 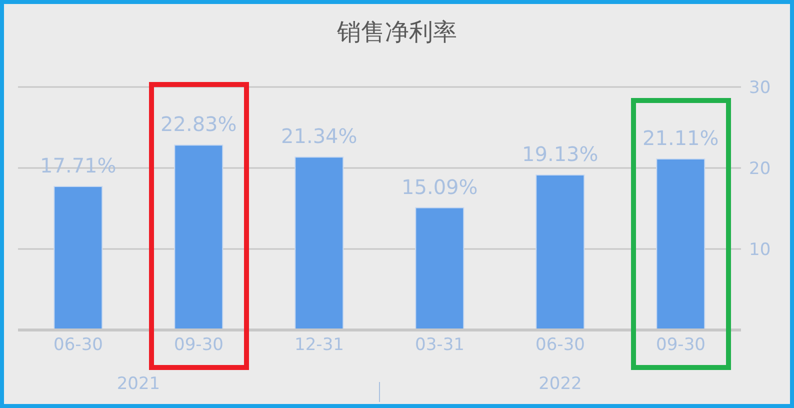 What do you see at coordinates (560, 384) in the screenshot?
I see `text: 2022` at bounding box center [560, 384].